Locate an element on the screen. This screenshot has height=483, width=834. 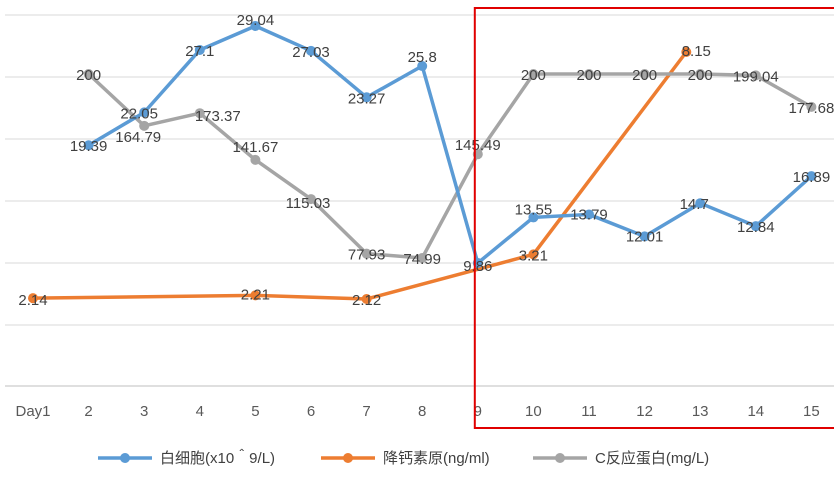
data-label: 16.89 is located at coordinates (812, 177).